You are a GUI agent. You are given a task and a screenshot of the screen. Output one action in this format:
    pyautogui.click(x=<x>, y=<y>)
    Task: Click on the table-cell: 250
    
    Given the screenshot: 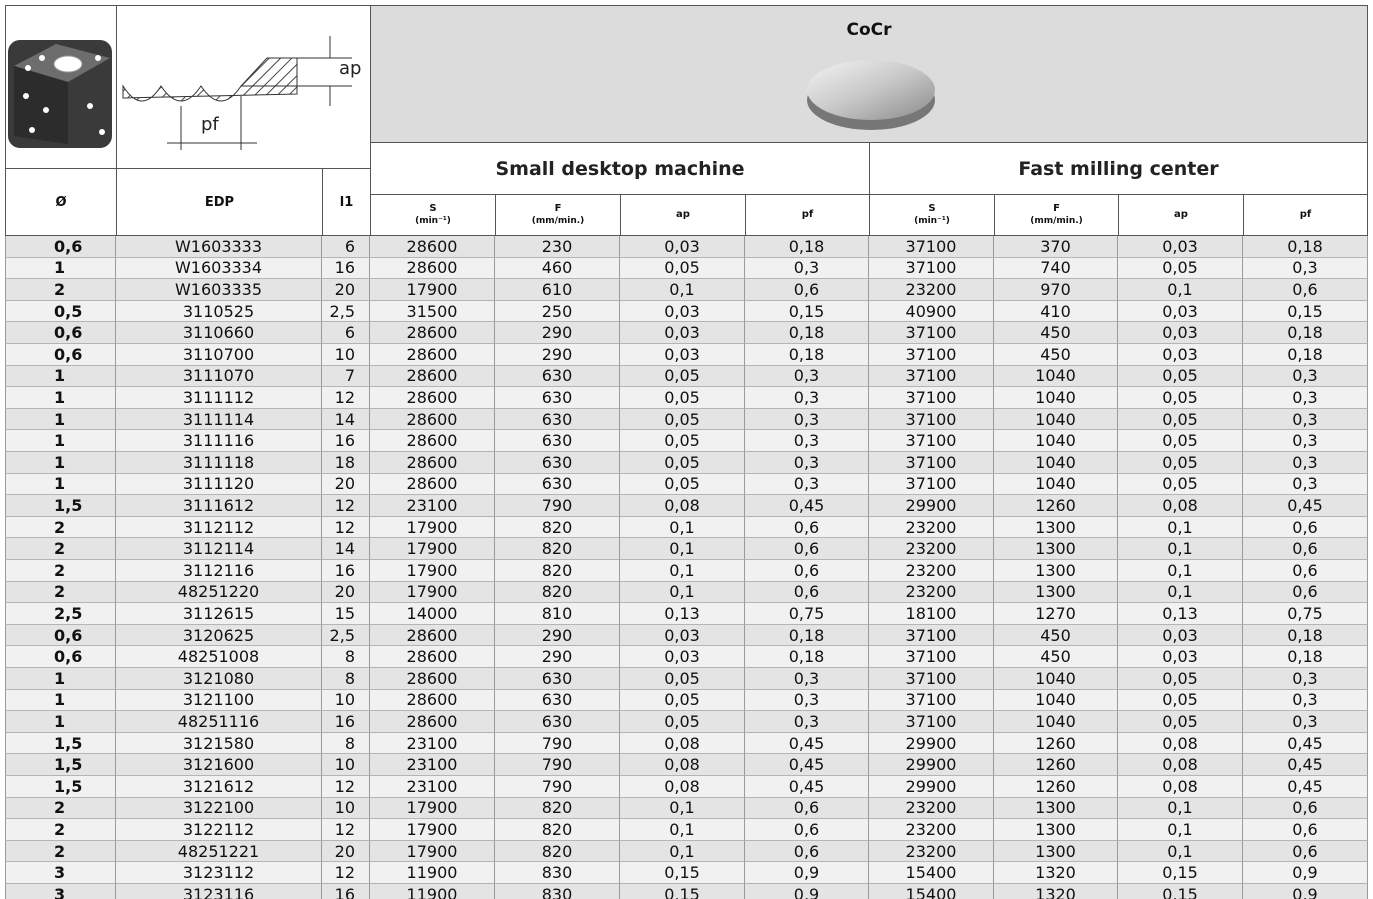 What is the action you would take?
    pyautogui.click(x=557, y=311)
    